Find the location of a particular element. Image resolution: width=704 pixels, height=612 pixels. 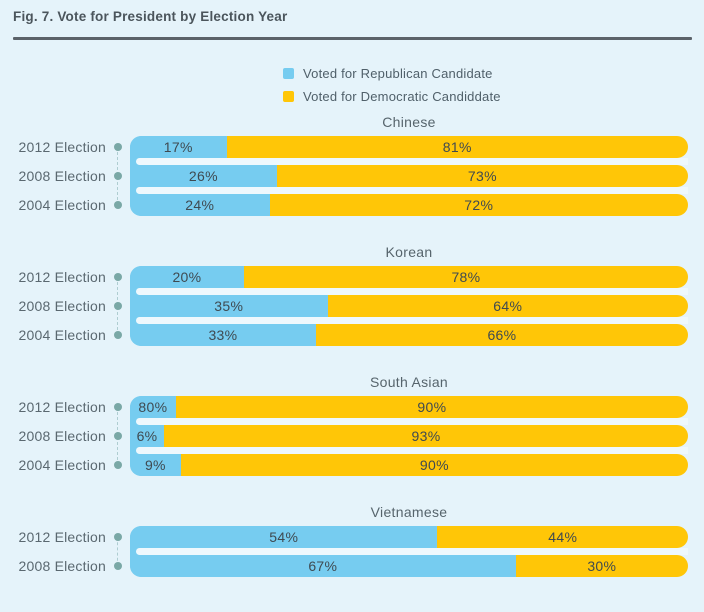

republican-value: 35% is located at coordinates (229, 306).